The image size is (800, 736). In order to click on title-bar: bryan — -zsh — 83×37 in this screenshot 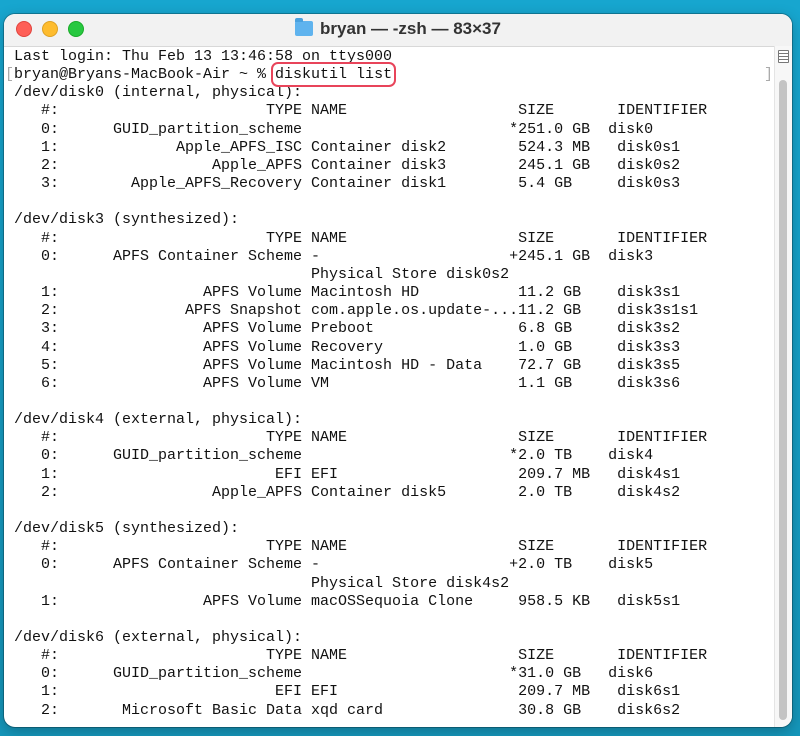, I will do `click(398, 30)`.